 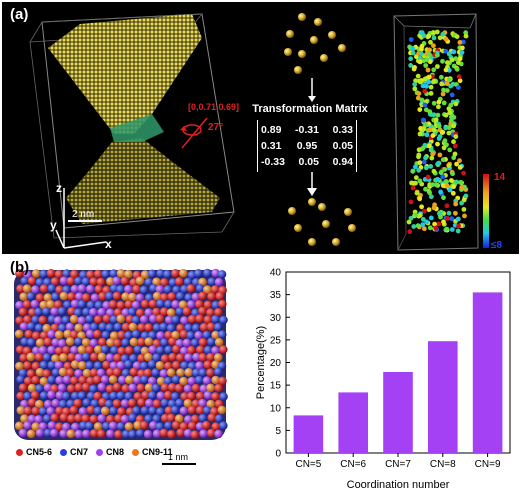 What do you see at coordinates (315, 43) in the screenshot?
I see `atoms-before` at bounding box center [315, 43].